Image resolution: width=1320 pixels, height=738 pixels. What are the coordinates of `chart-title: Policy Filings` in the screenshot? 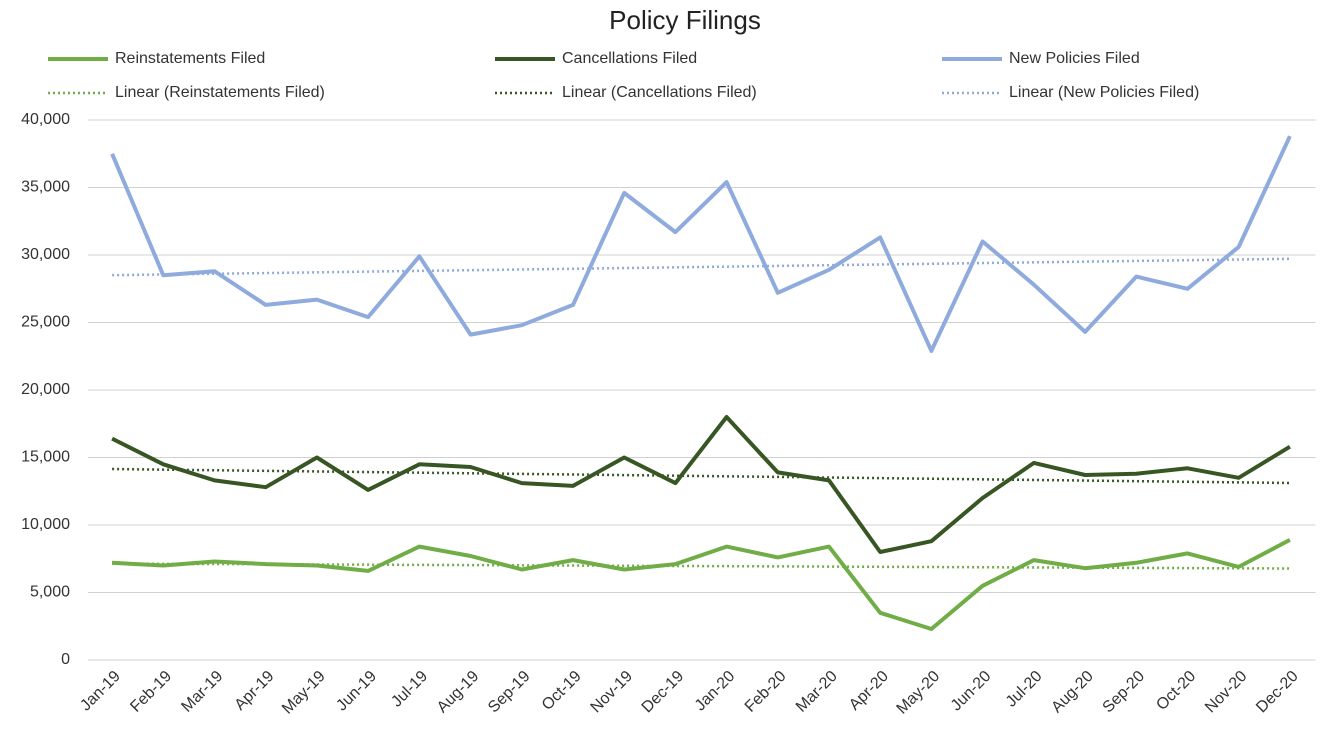 It's located at (685, 20).